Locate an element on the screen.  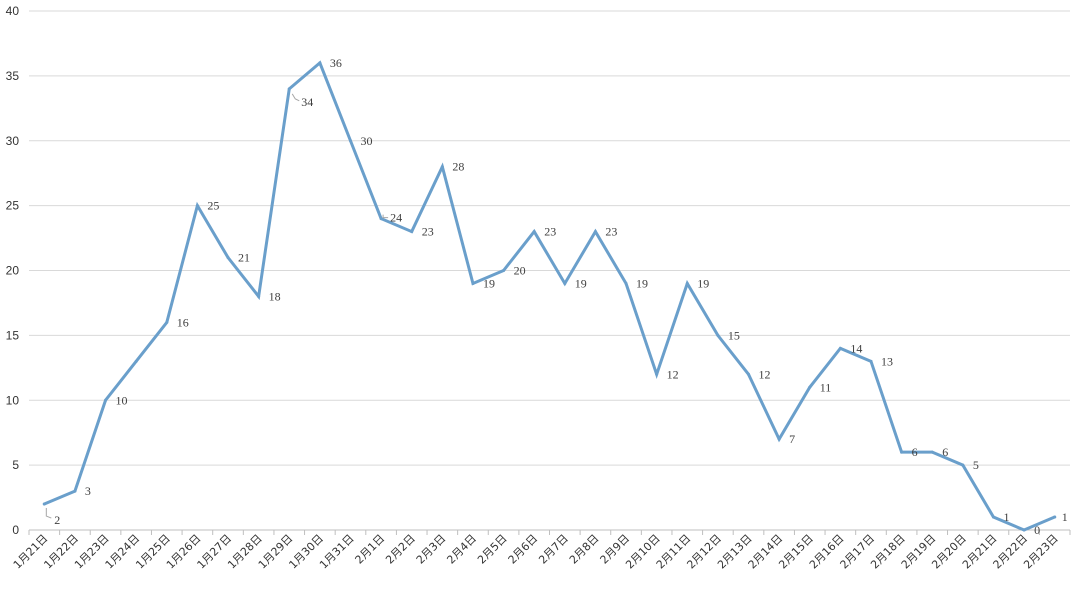
x-tick-label: 2月7日 is located at coordinates (553, 549).